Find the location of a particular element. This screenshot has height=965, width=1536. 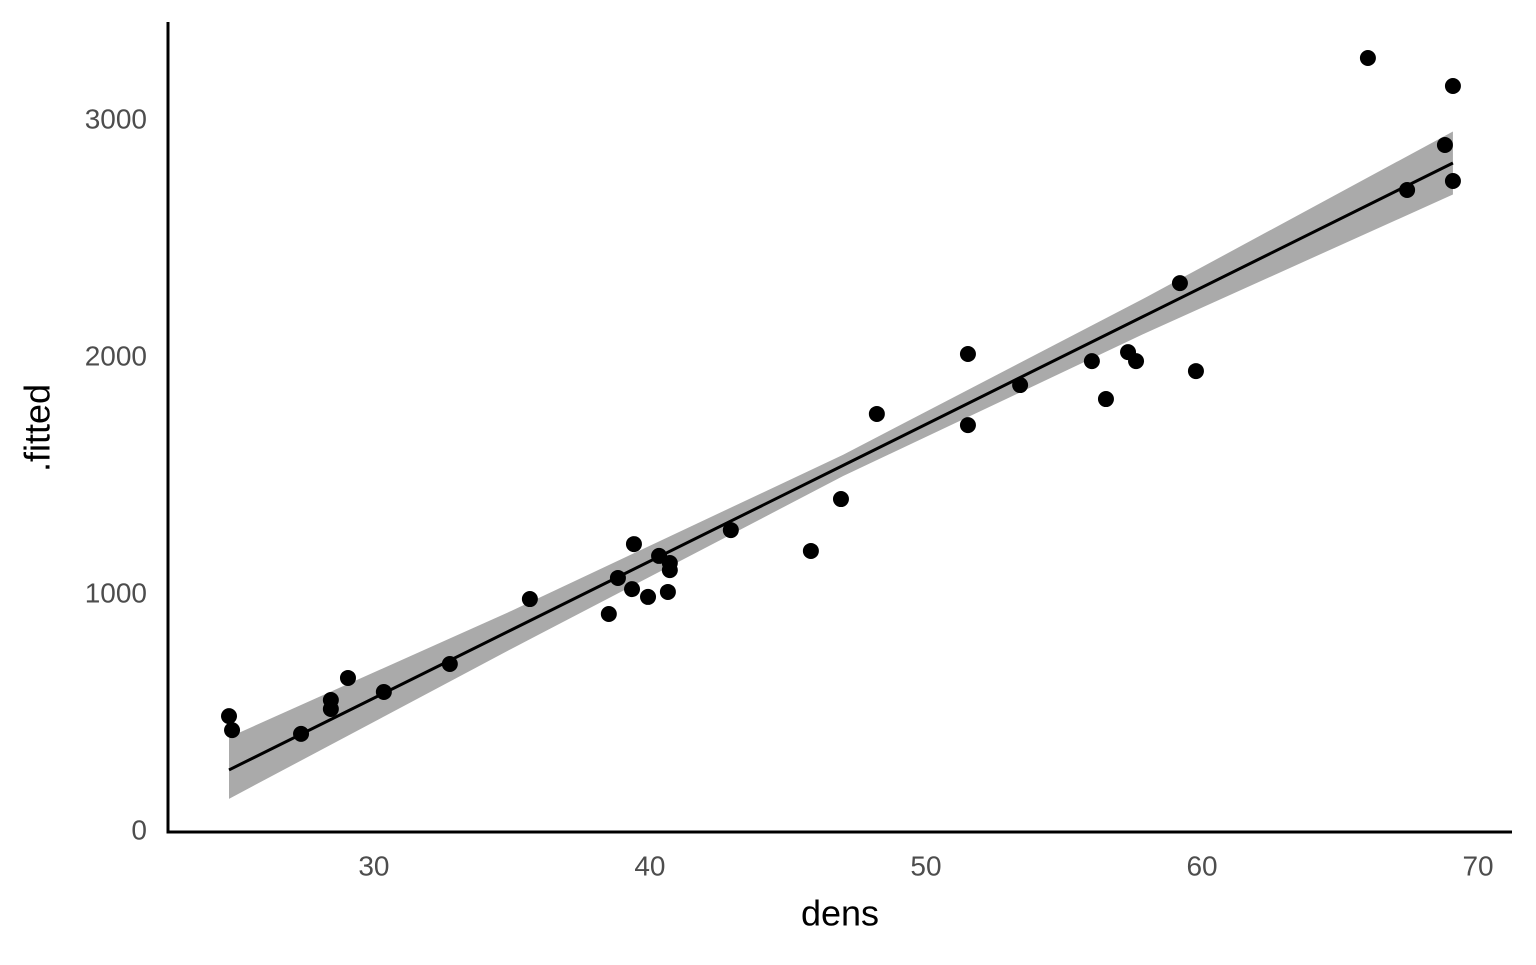

x-tick-label: 40 is located at coordinates (649, 865).